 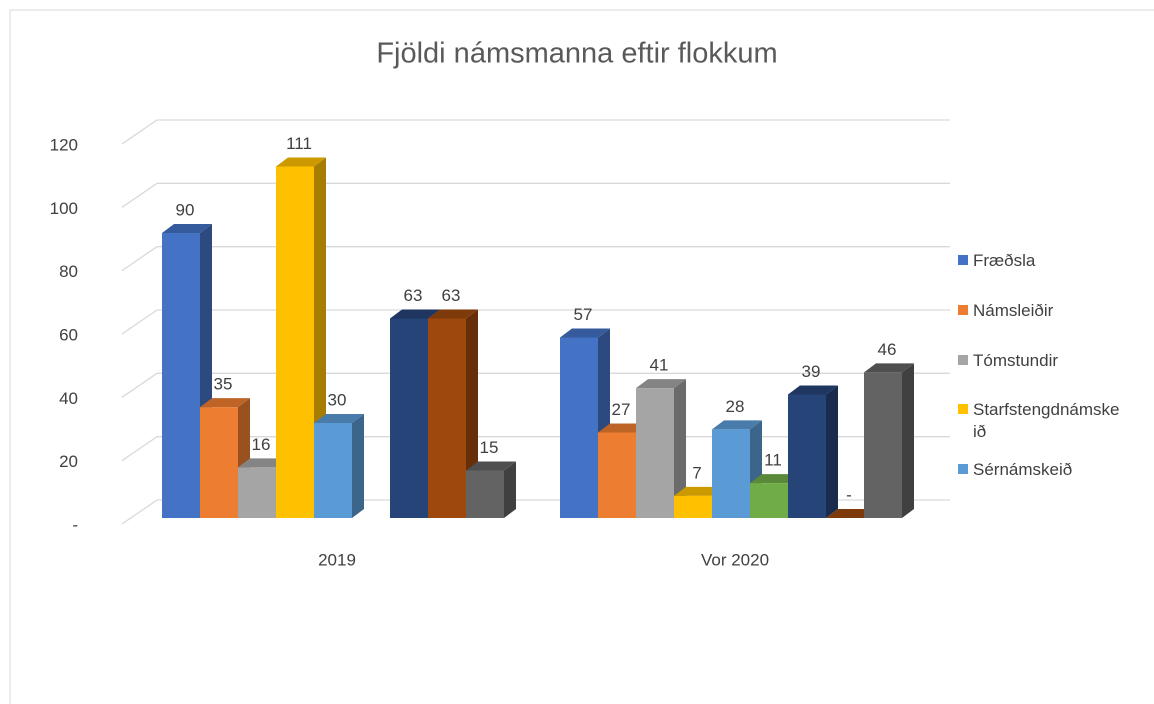 What do you see at coordinates (576, 54) in the screenshot?
I see `chart-title: Fjöldi námsmanna eftir flokkum` at bounding box center [576, 54].